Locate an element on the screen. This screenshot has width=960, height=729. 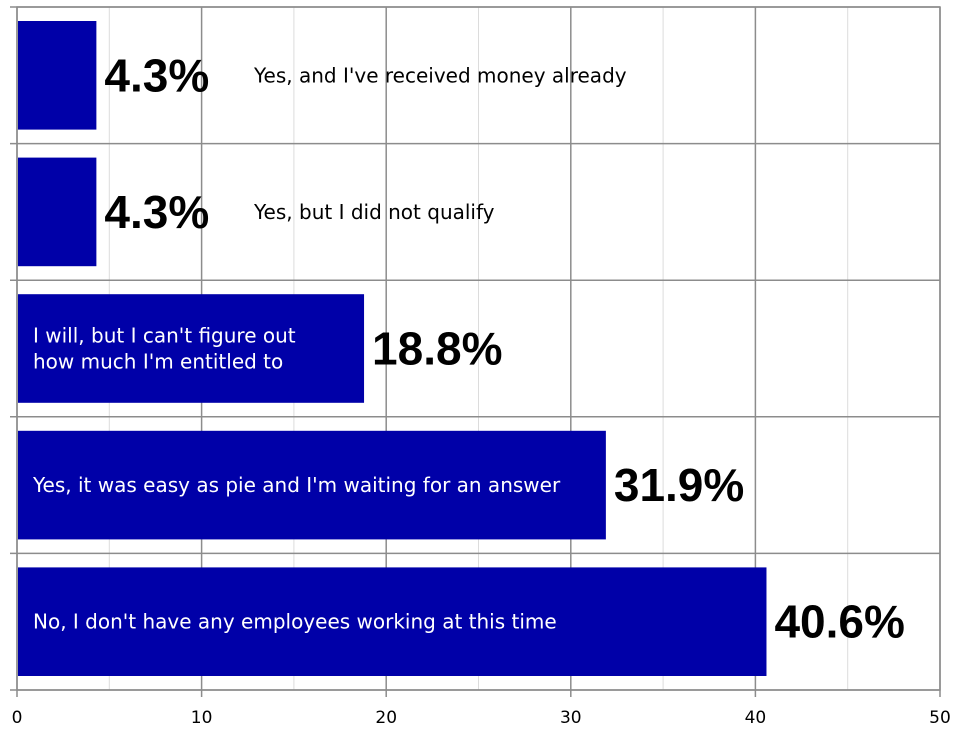
value-label: 40.6% is located at coordinates (839, 622).